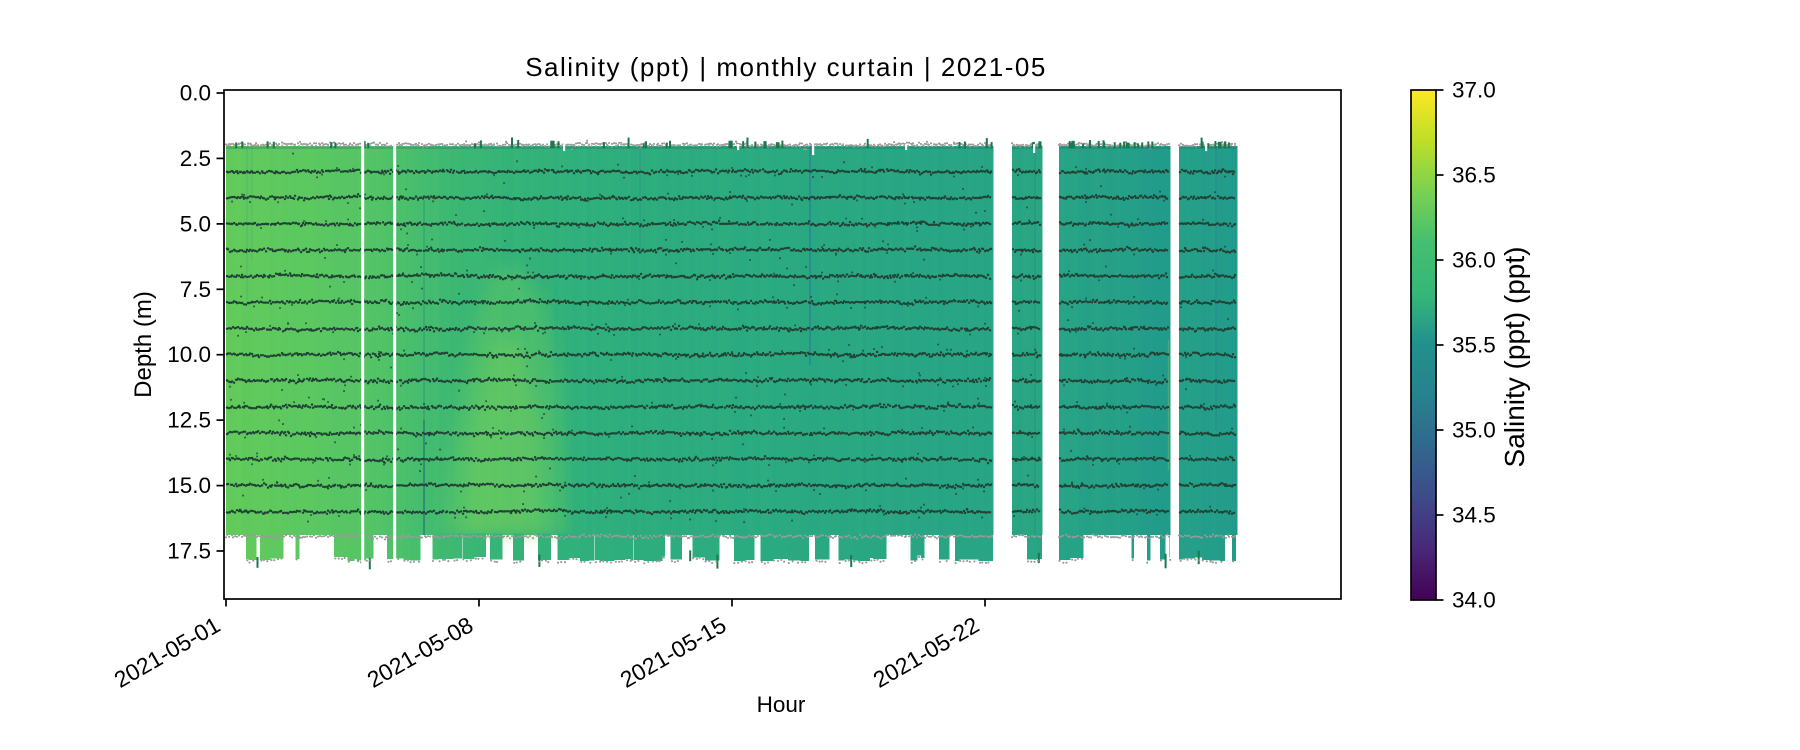 The height and width of the screenshot is (750, 1800). I want to click on svg-text: 34.5, so click(1474, 515).